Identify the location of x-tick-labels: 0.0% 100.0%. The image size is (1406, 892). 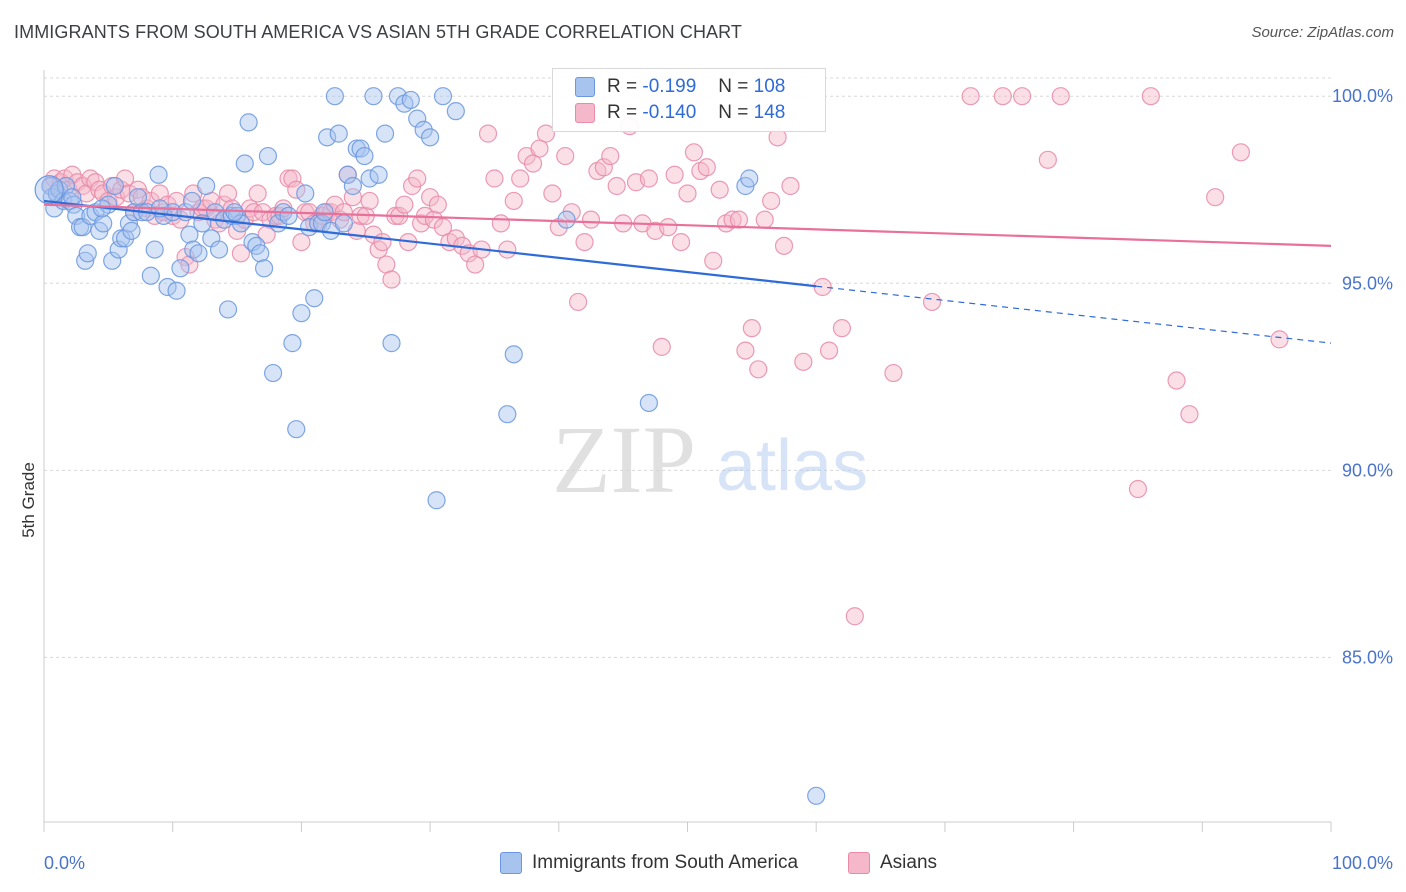
(718, 863).